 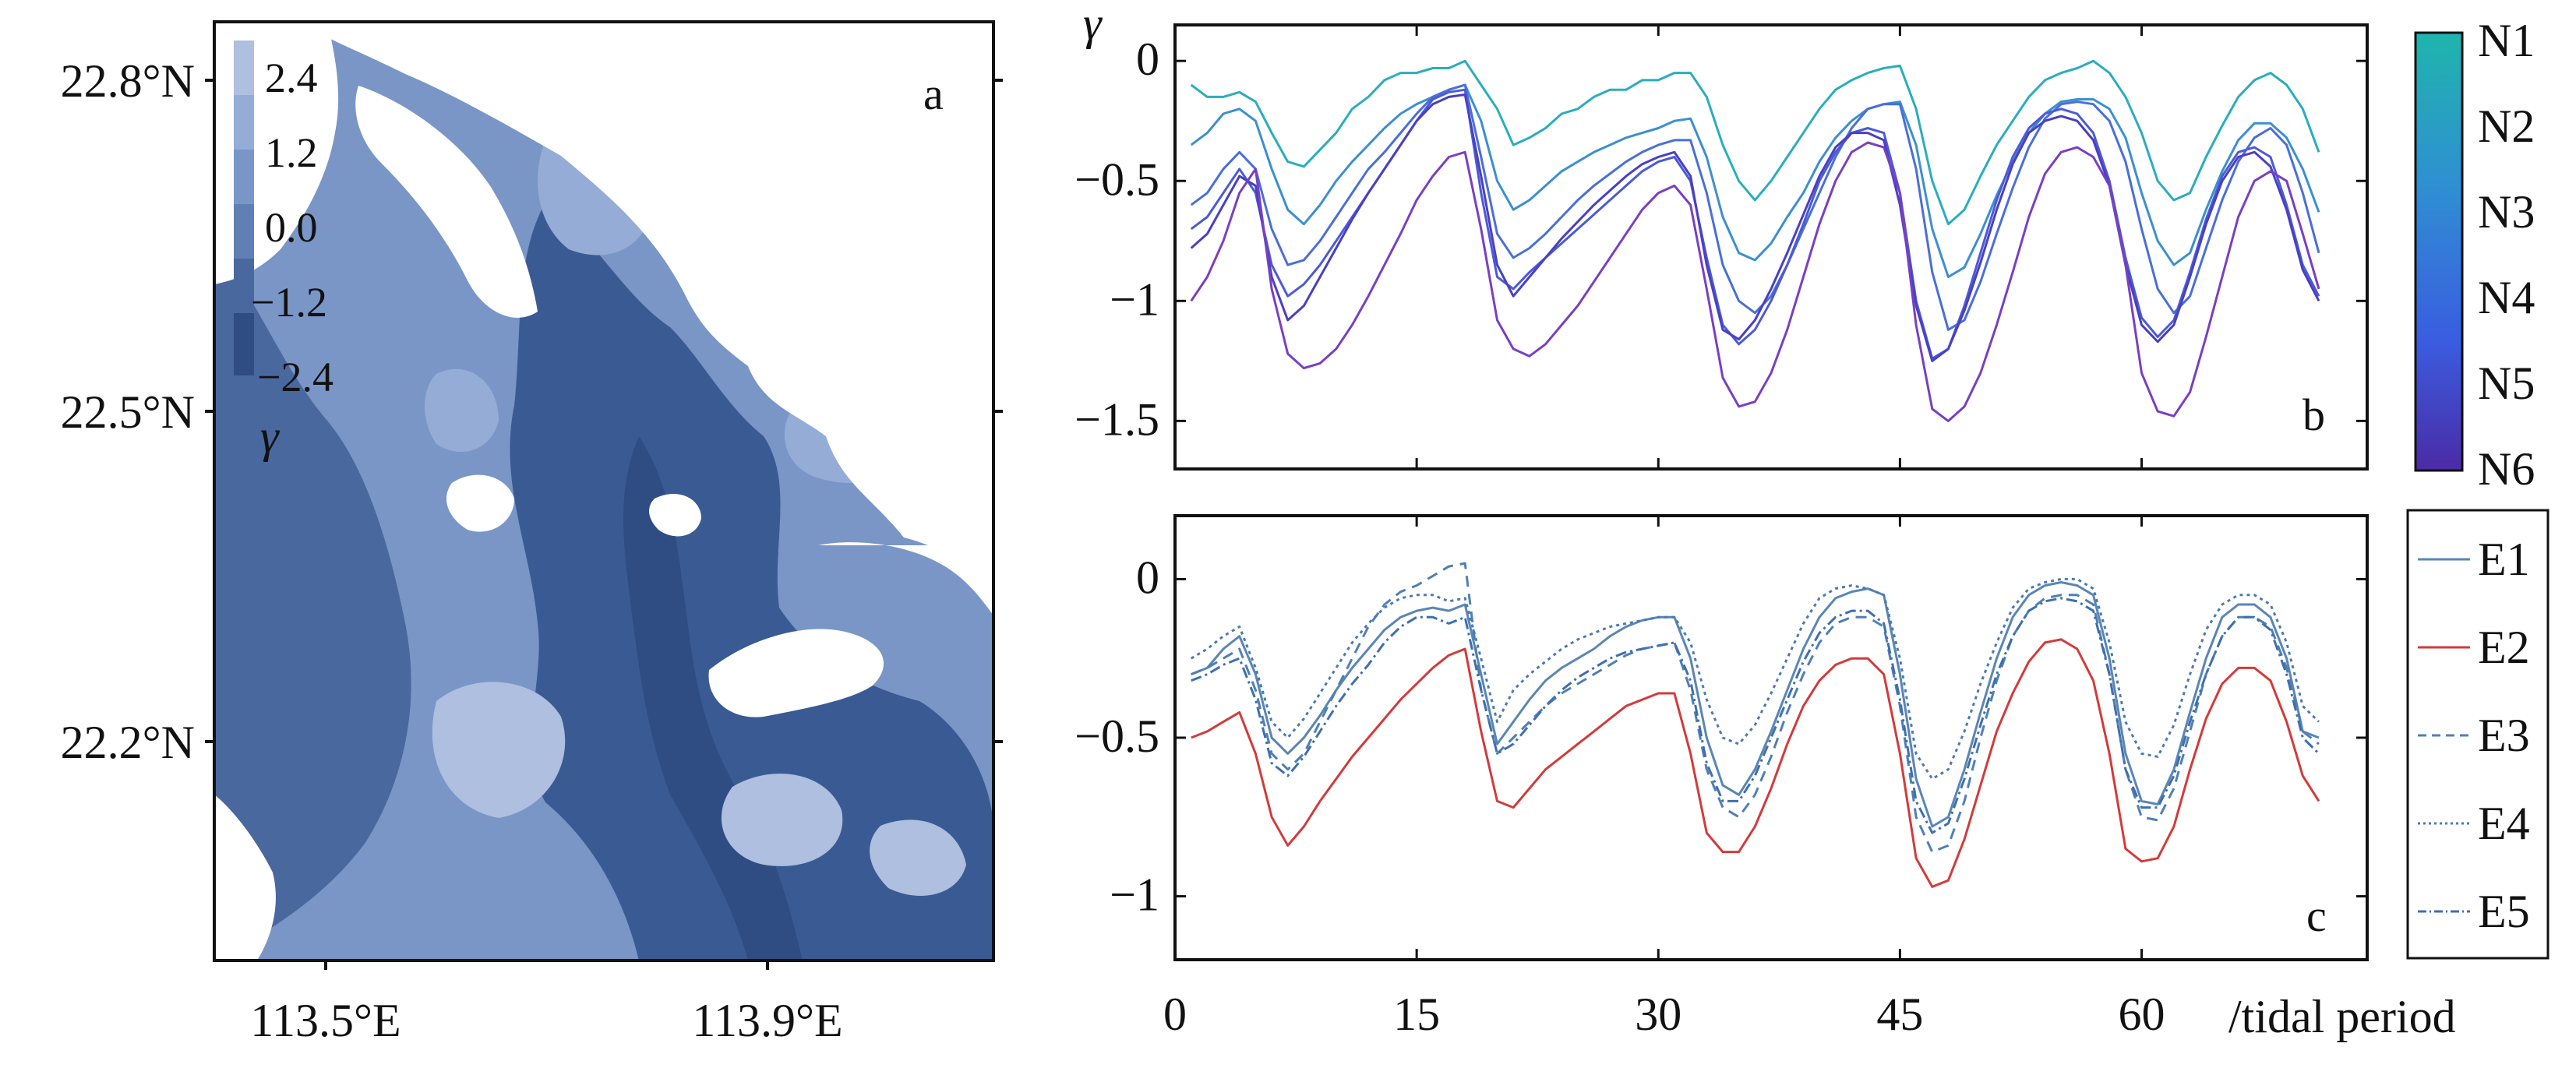 I want to click on n-colorbar-label: N2, so click(x=2506, y=126).